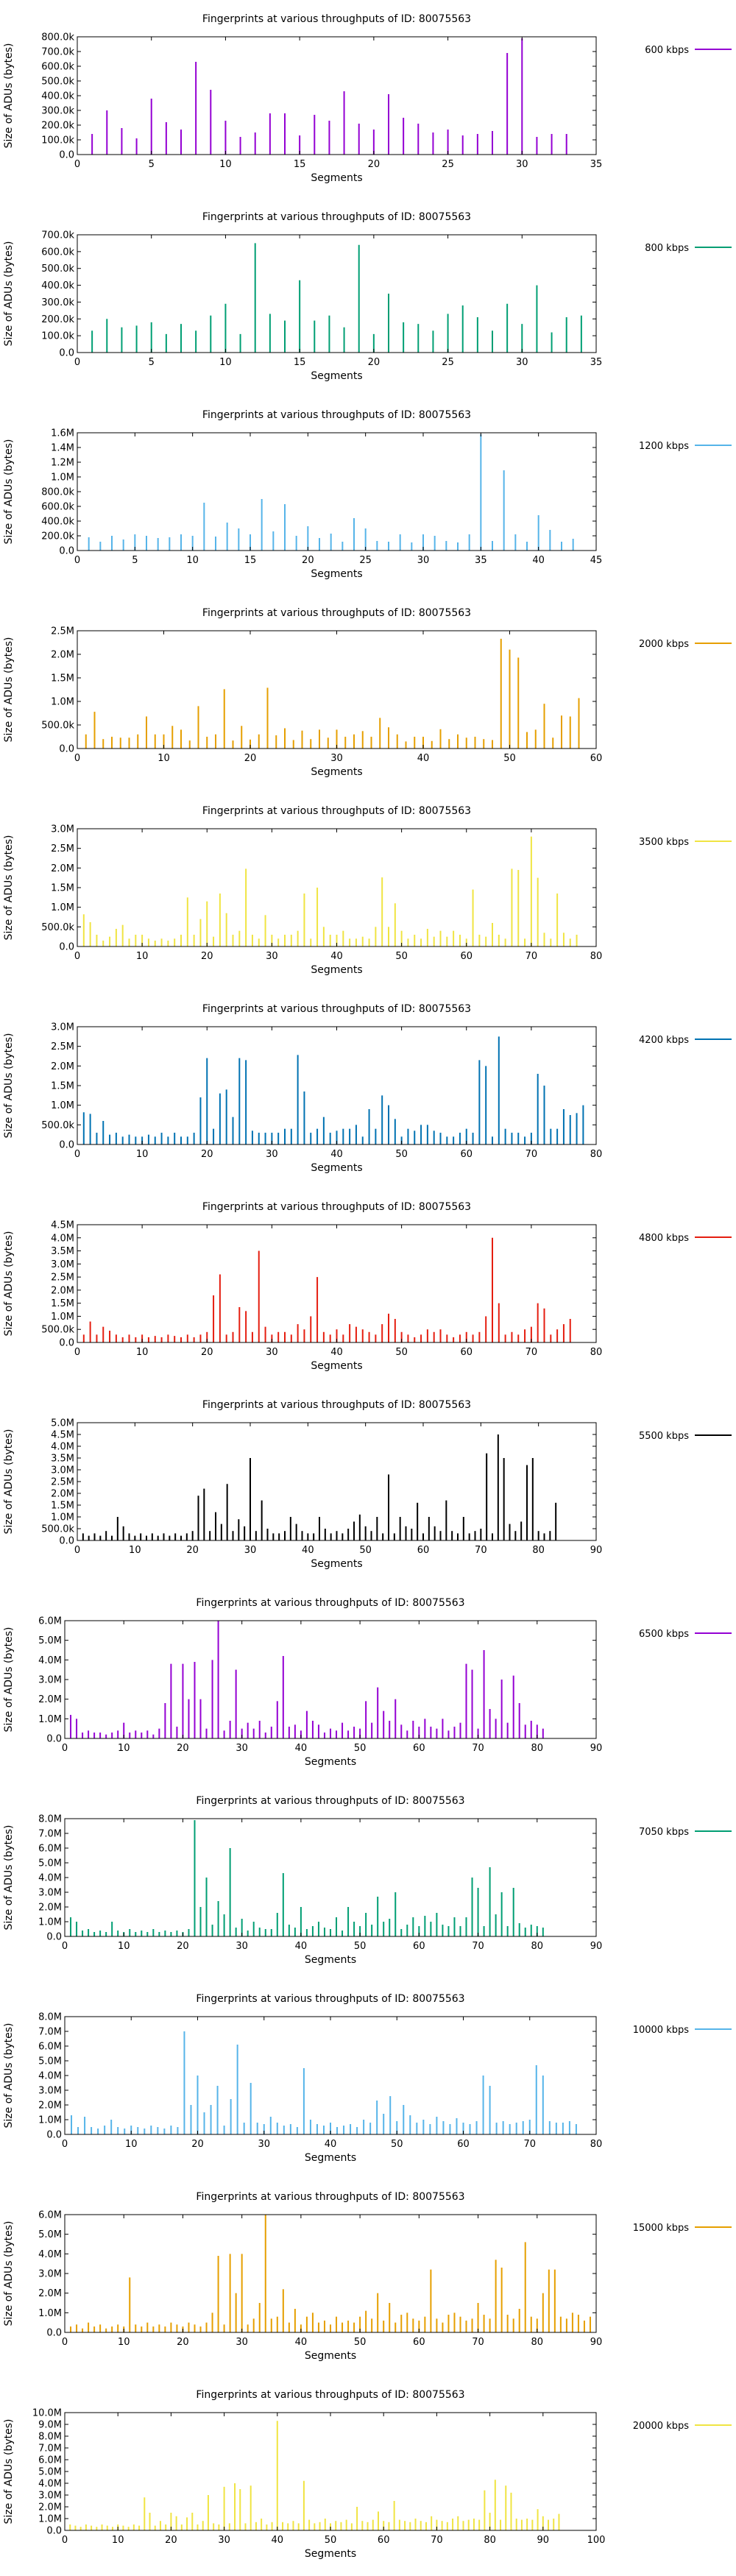 Image resolution: width=736 pixels, height=2576 pixels. I want to click on y-tick-label: 600.0k, so click(57, 252).